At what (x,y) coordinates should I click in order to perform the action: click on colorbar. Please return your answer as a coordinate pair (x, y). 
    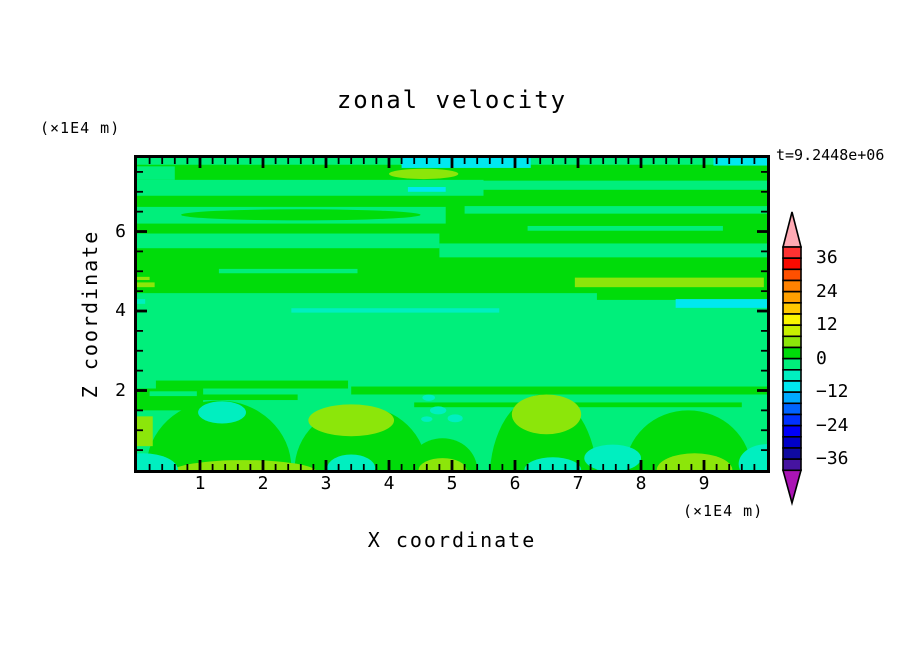
    Looking at the image, I should click on (792, 358).